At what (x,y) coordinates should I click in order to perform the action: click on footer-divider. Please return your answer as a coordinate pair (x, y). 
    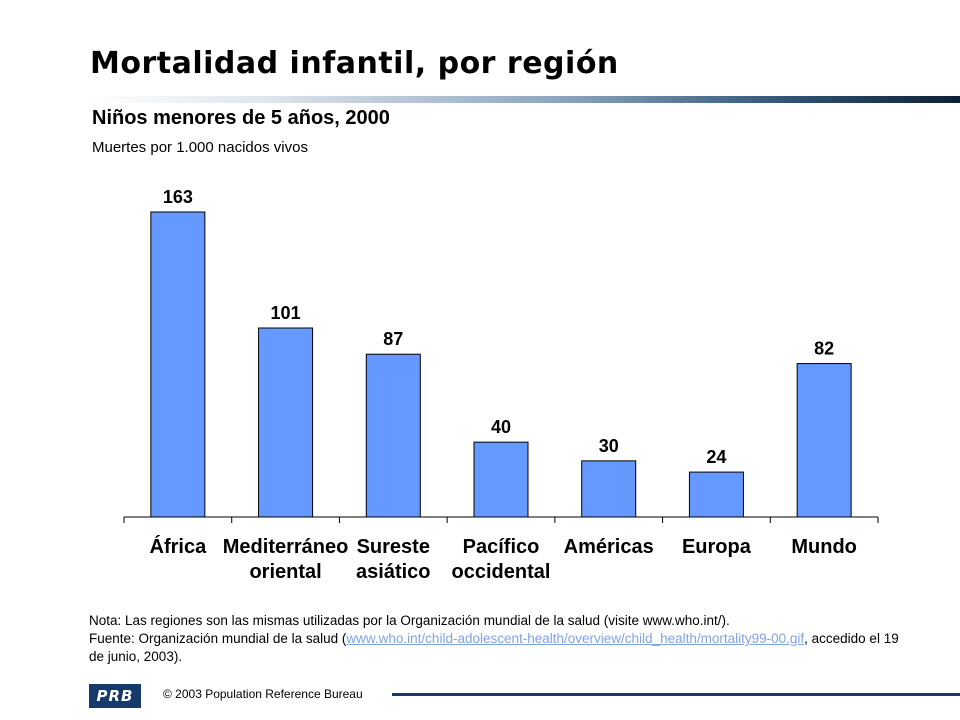
    Looking at the image, I should click on (676, 694).